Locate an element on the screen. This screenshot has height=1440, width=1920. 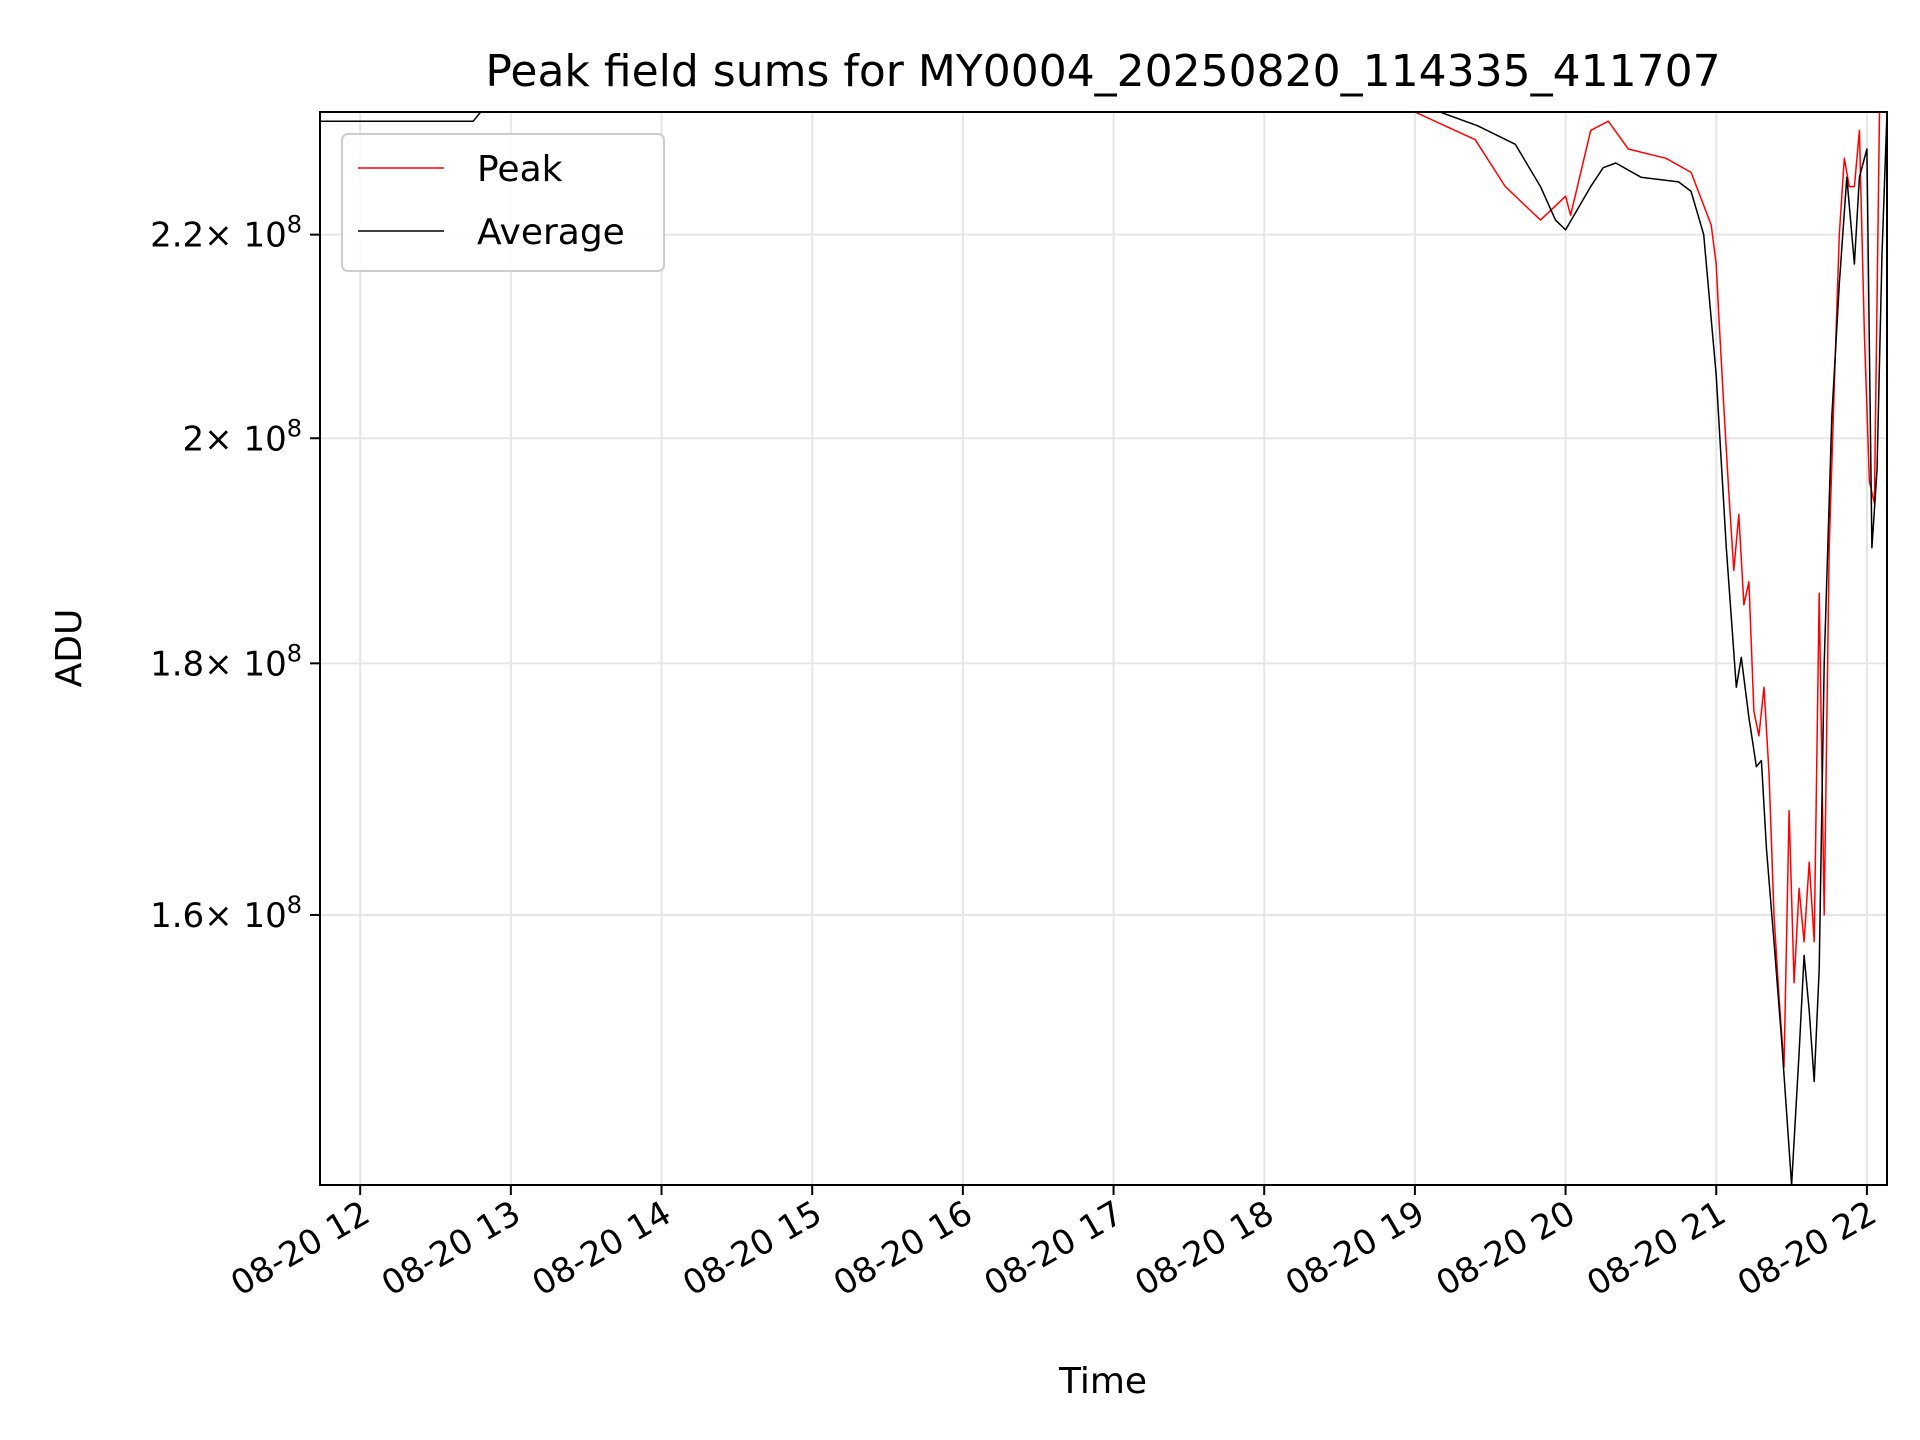
y-tick-label: 1.6× 10⁸ is located at coordinates (226, 913).